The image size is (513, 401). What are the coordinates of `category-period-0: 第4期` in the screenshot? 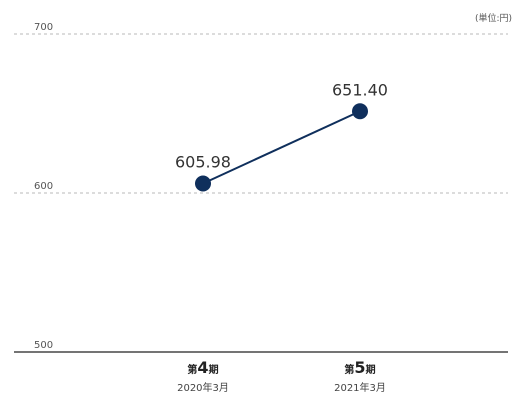 It's located at (202, 367).